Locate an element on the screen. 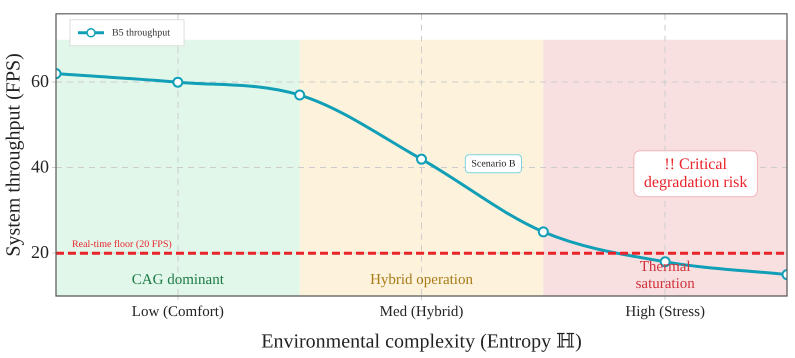 Image resolution: width=795 pixels, height=358 pixels. annotation: Hybrid operation is located at coordinates (422, 280).